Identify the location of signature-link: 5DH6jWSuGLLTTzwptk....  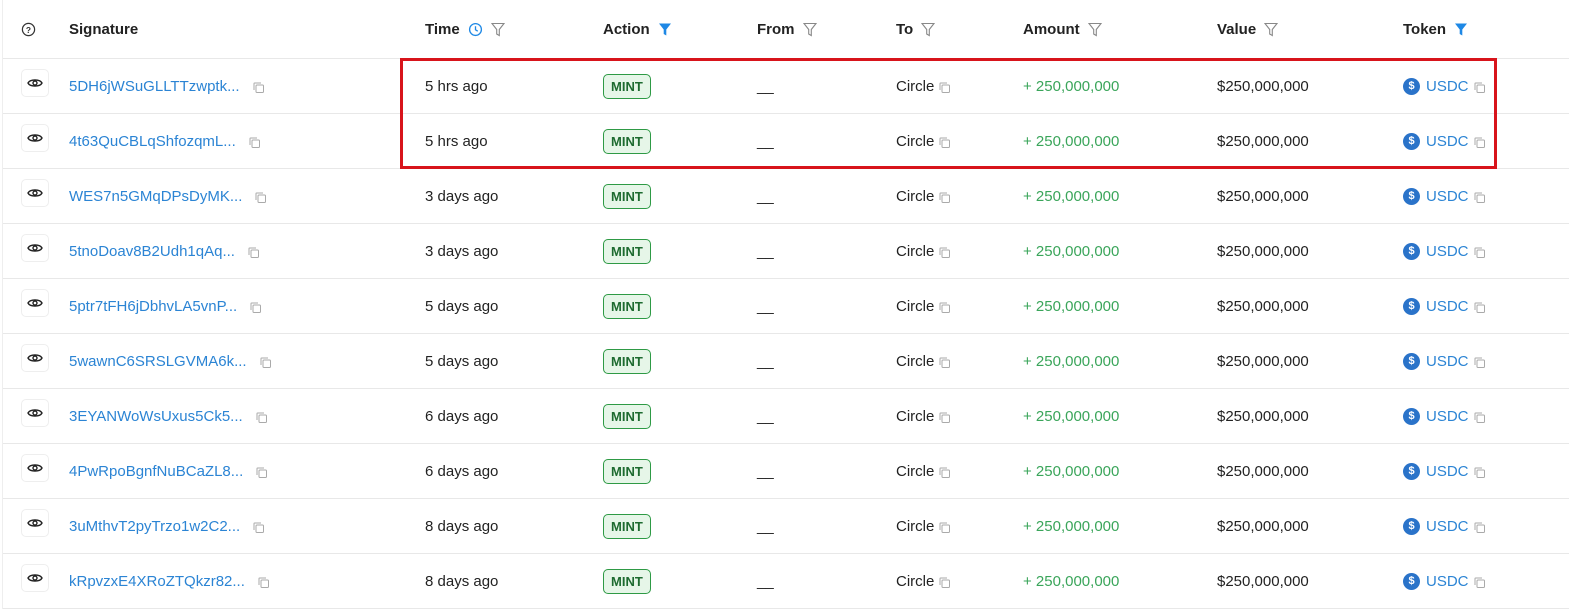
(154, 86).